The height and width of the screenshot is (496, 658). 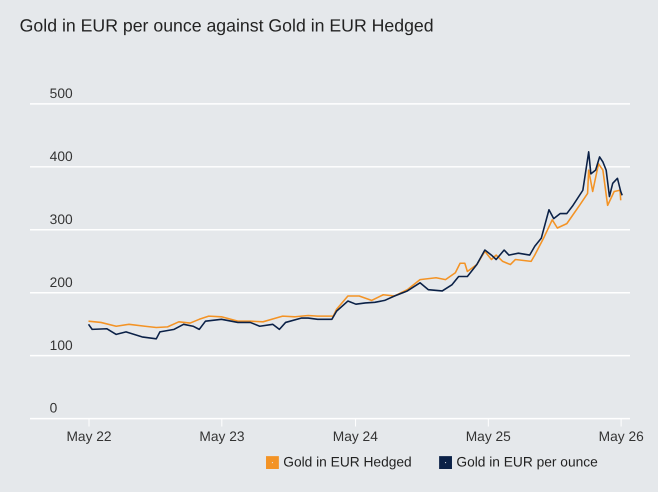 I want to click on y-tick-label: 400, so click(x=61, y=156).